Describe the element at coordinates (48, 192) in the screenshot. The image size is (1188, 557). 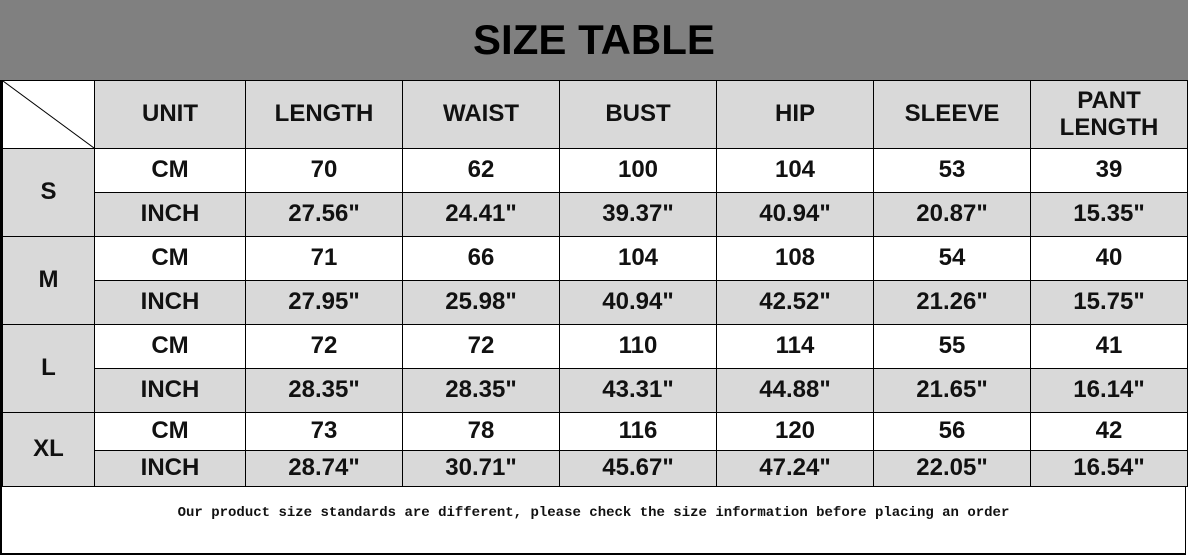
I see `size-label: S` at that location.